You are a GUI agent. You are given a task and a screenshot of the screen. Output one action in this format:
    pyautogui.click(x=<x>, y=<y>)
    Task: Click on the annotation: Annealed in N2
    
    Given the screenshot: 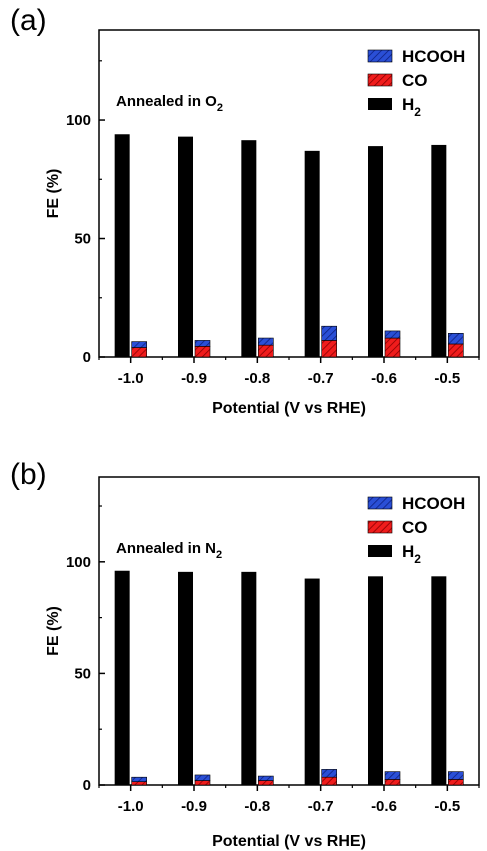 What is the action you would take?
    pyautogui.click(x=169, y=550)
    